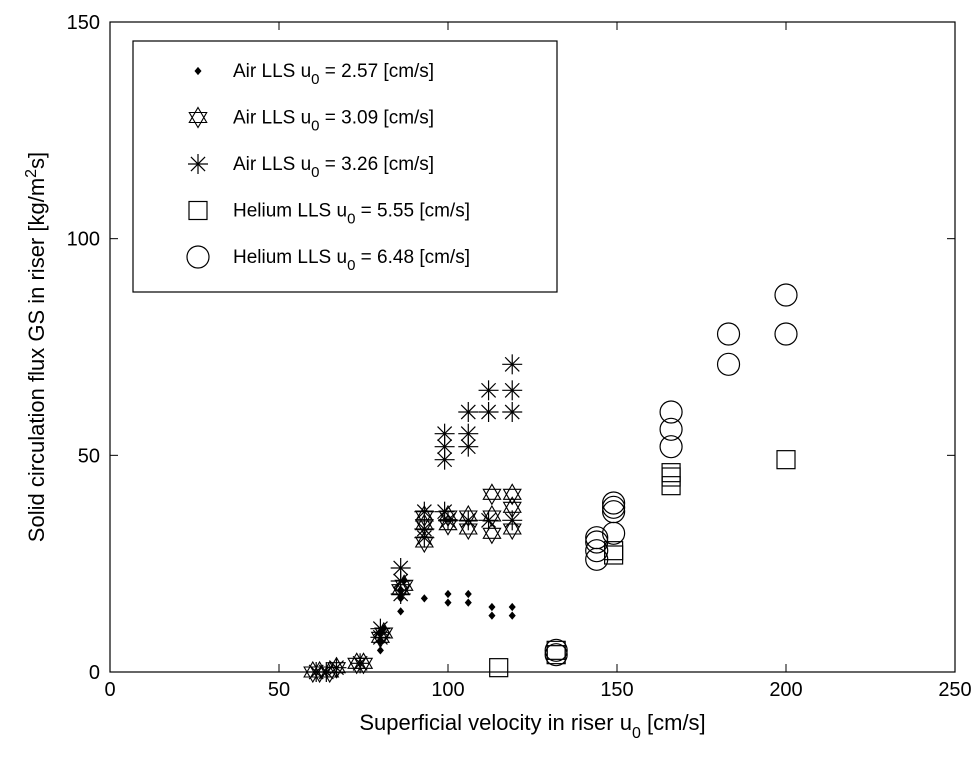 This screenshot has width=978, height=757. What do you see at coordinates (351, 214) in the screenshot?
I see `legend-label: Helium LLS u0 = 5.55 [cm/s]` at bounding box center [351, 214].